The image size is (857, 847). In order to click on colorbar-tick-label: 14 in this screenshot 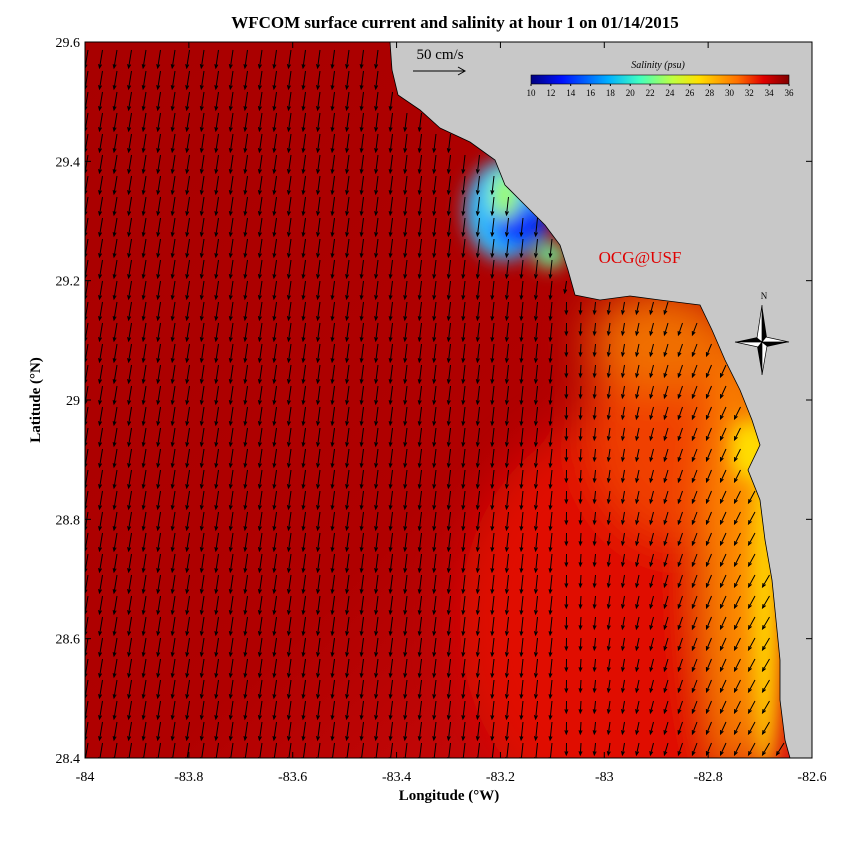, I will do `click(571, 93)`.